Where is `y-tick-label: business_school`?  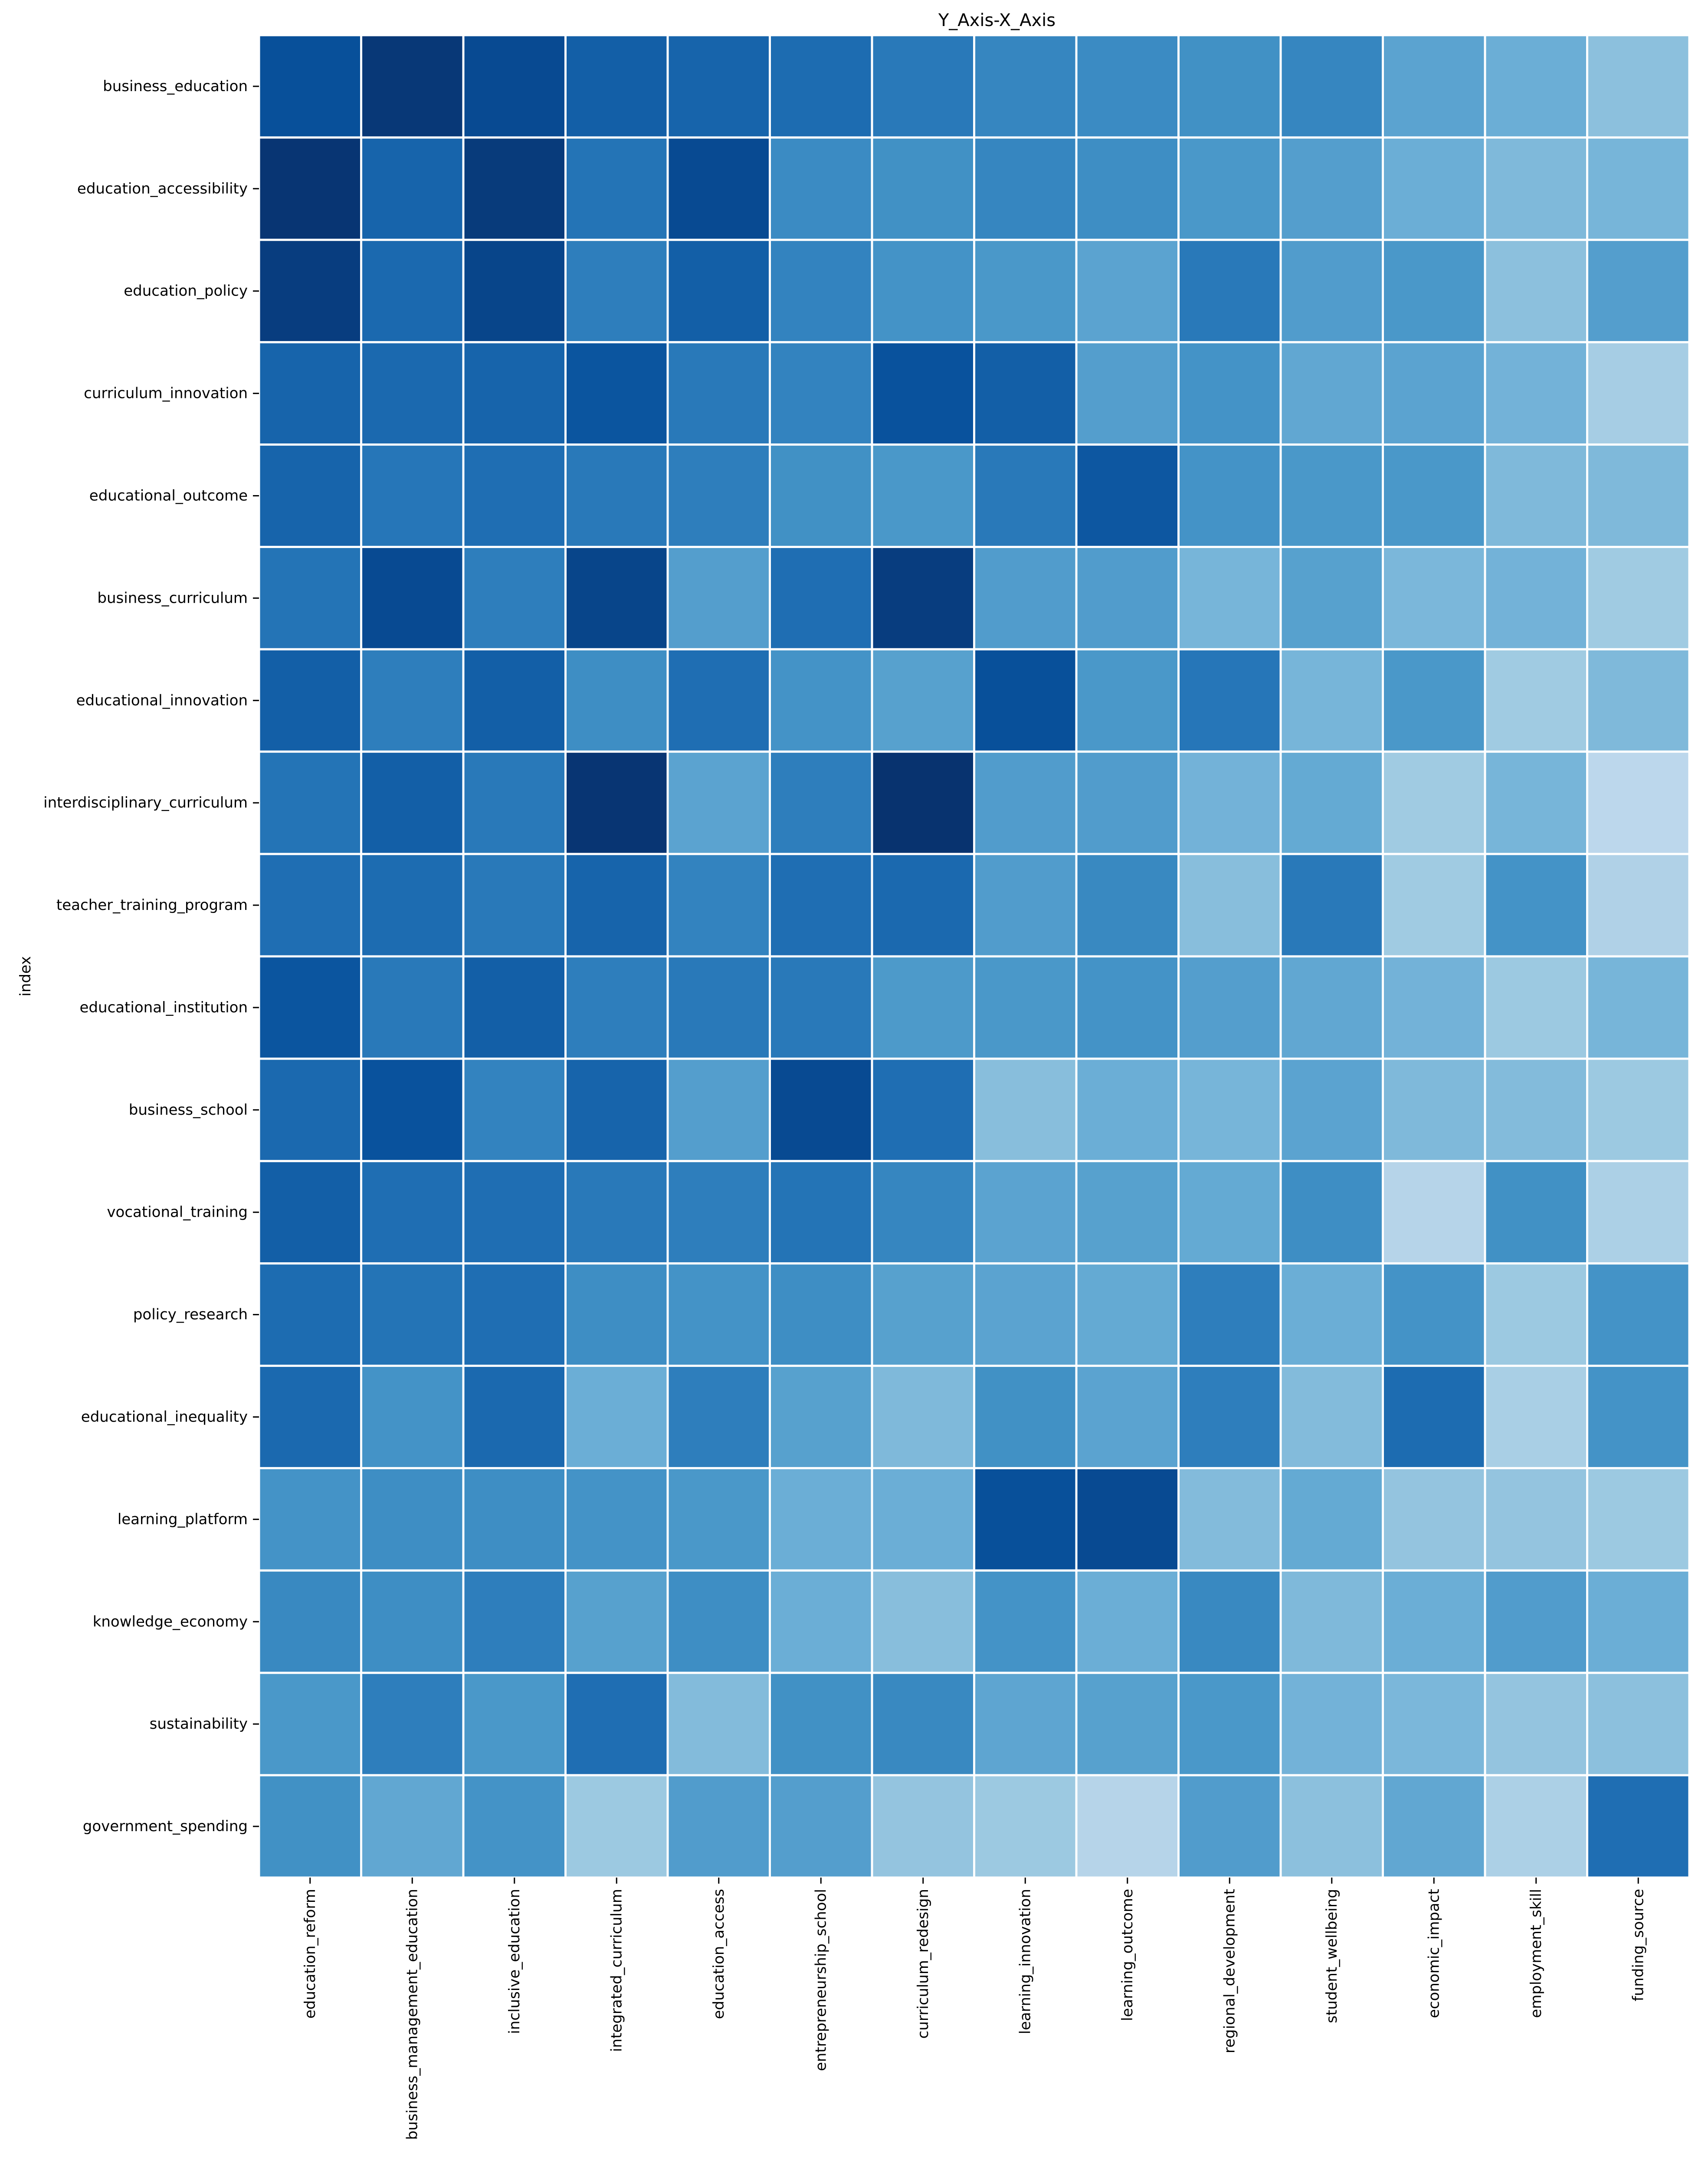 y-tick-label: business_school is located at coordinates (188, 1110).